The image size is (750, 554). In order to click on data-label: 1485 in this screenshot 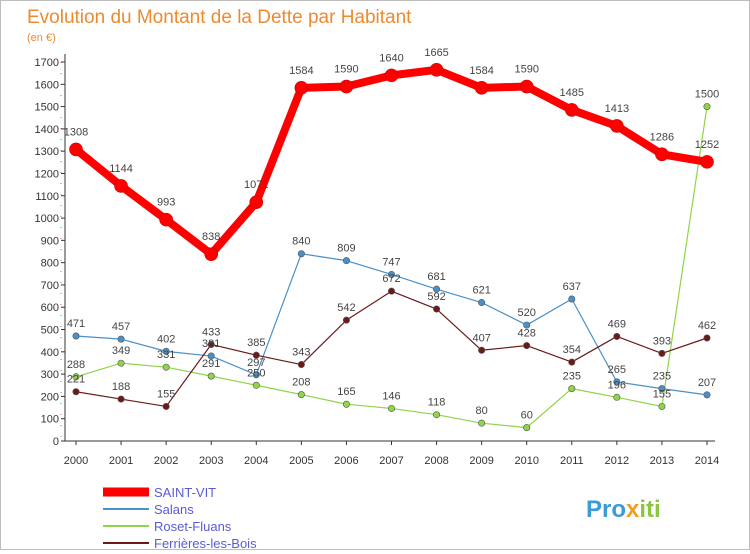, I will do `click(572, 93)`.